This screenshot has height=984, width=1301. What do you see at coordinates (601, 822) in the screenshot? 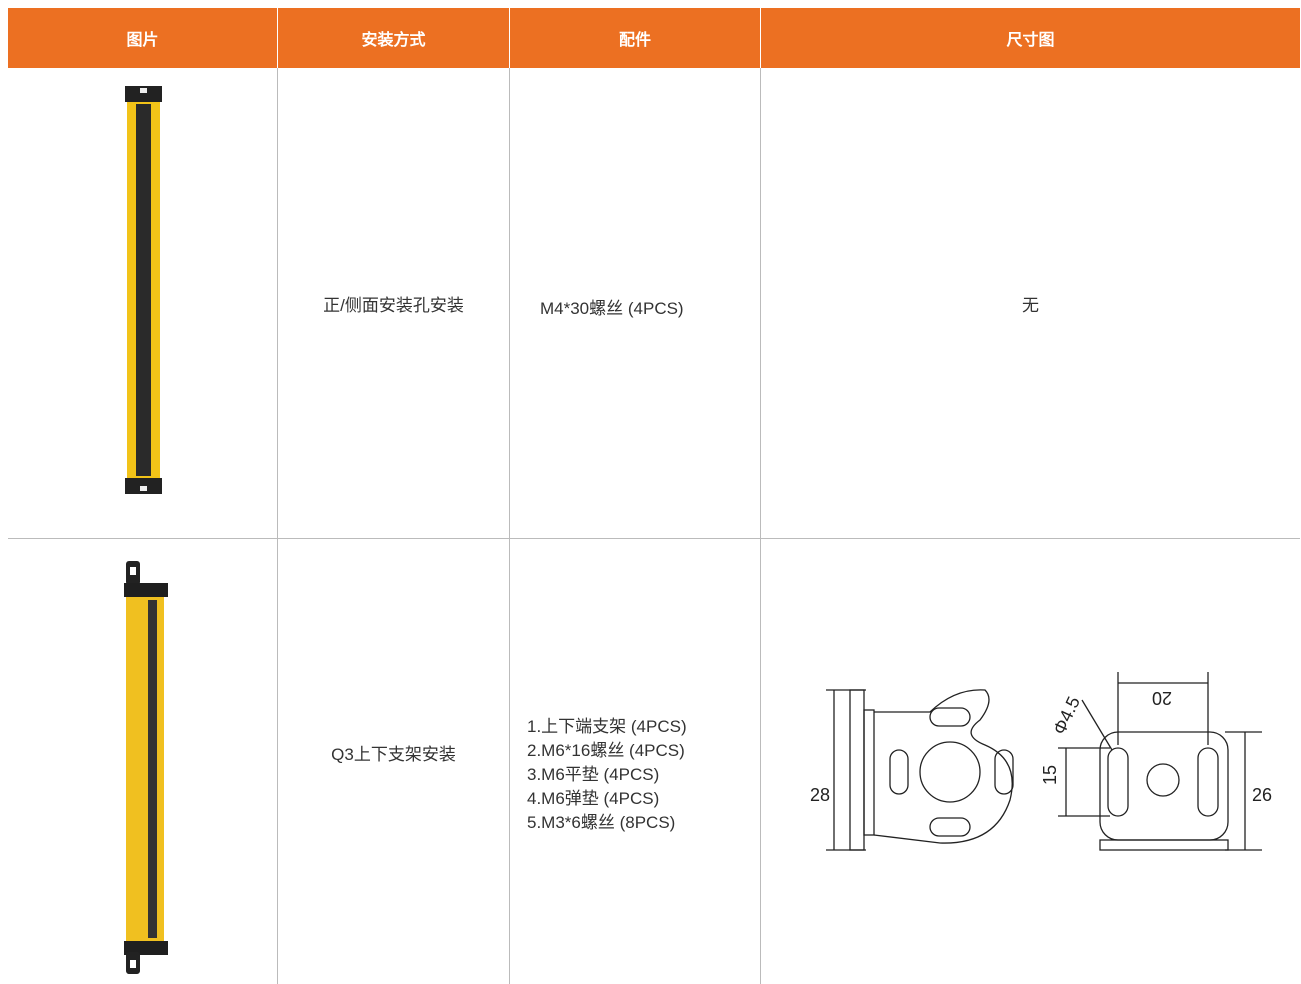
I see `accessory: 5.M3*6螺丝 (8PCS)` at bounding box center [601, 822].